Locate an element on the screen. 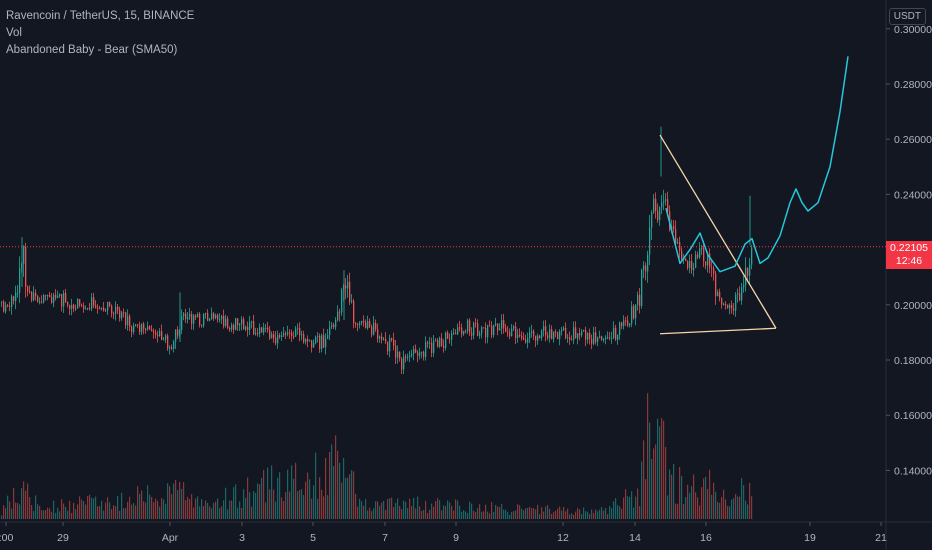  symbol-title: Ravencoin / TetherUS, 15, BINANCE is located at coordinates (100, 16).